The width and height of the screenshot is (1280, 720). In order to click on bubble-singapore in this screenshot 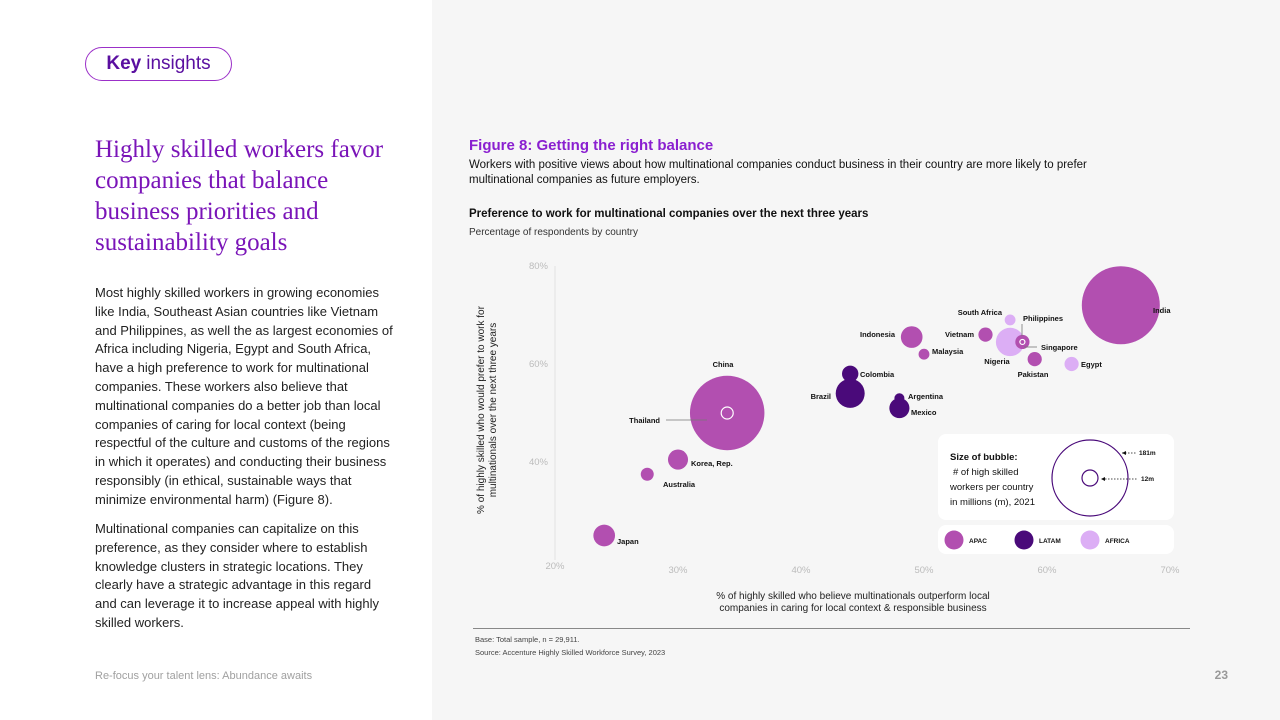, I will do `click(1022, 342)`.